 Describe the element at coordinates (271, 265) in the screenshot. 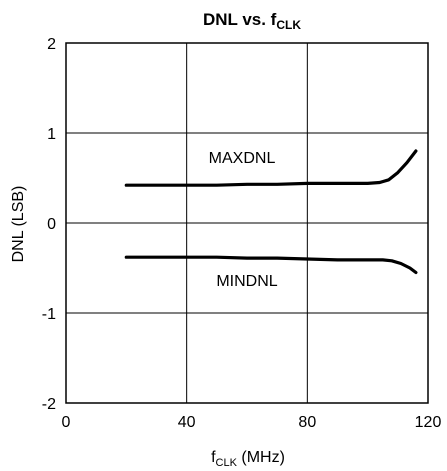

I see `series-line-mindnl` at that location.